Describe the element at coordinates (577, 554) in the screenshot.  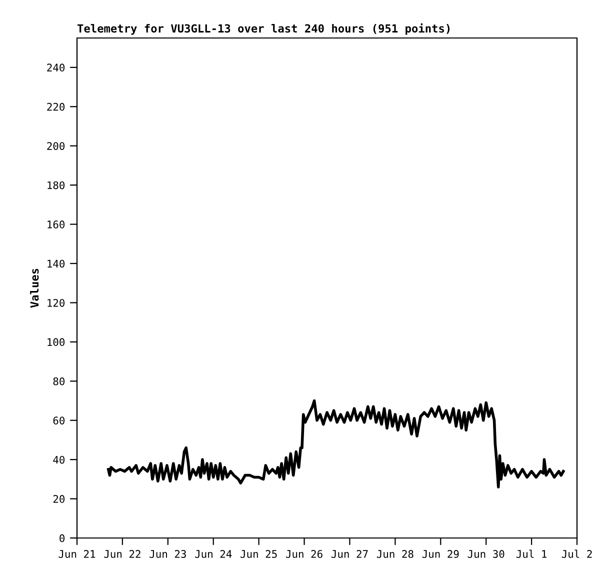
I see `x-tick-label: Jul 2` at that location.